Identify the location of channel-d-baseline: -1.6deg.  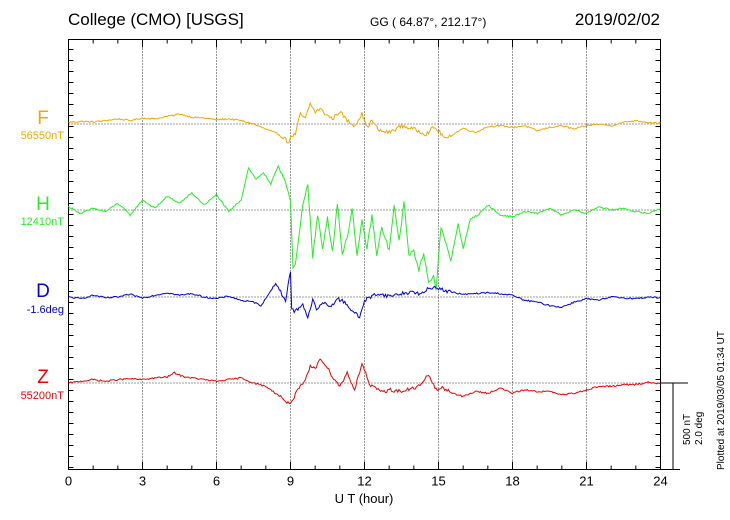
(45, 310).